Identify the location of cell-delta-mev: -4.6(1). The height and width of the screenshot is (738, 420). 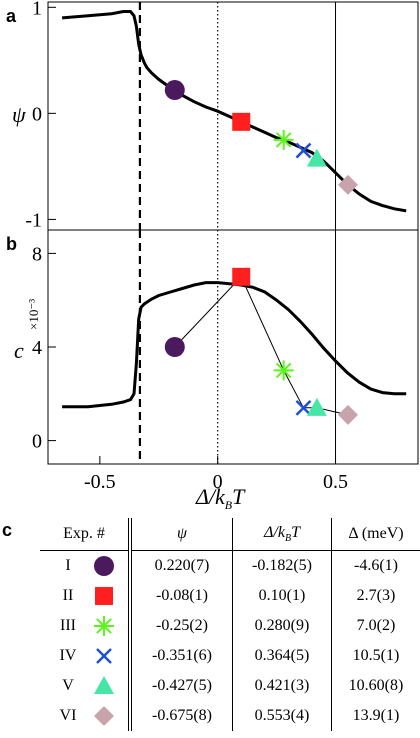
(376, 565).